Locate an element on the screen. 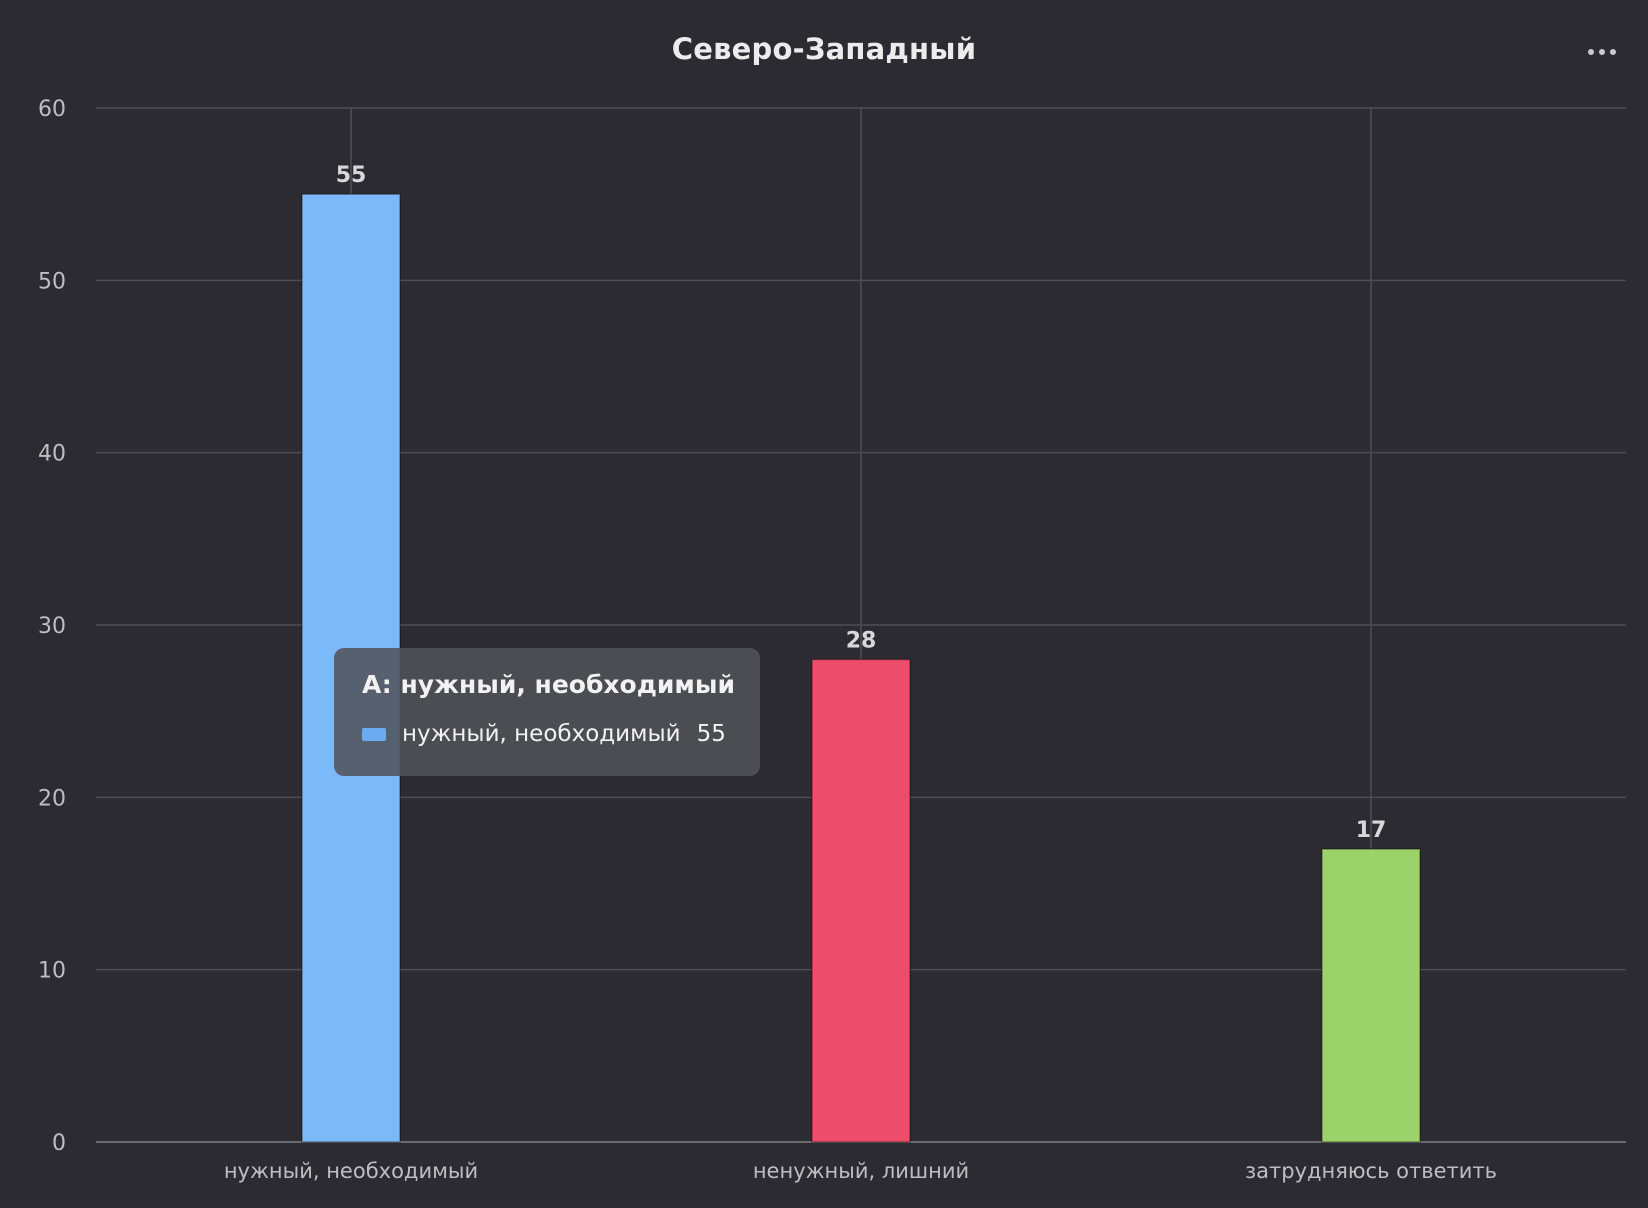  bar-value-label: 55 is located at coordinates (351, 175).